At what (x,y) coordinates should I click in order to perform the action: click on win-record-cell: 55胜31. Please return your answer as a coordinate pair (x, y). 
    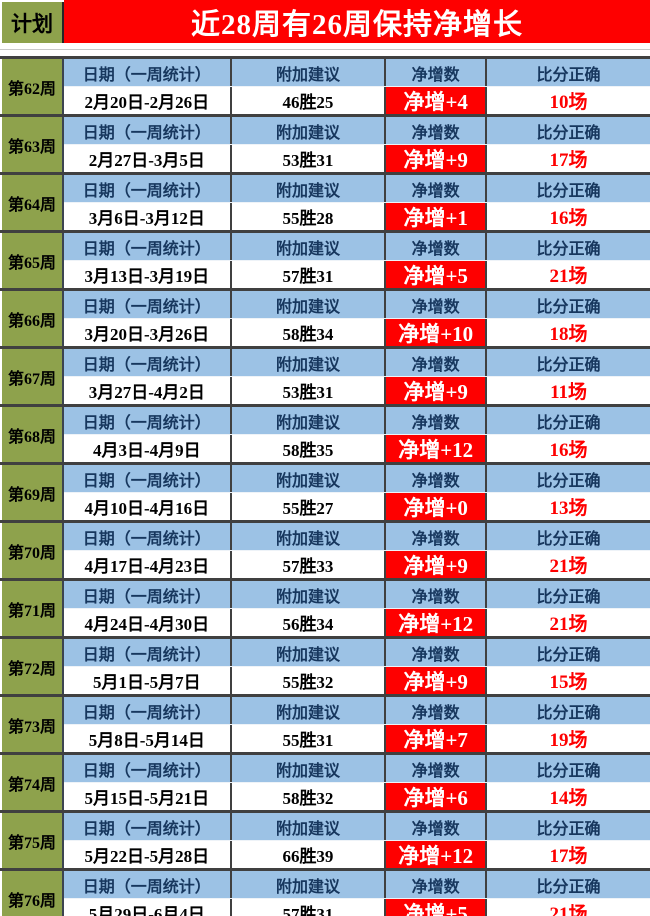
    Looking at the image, I should click on (309, 738).